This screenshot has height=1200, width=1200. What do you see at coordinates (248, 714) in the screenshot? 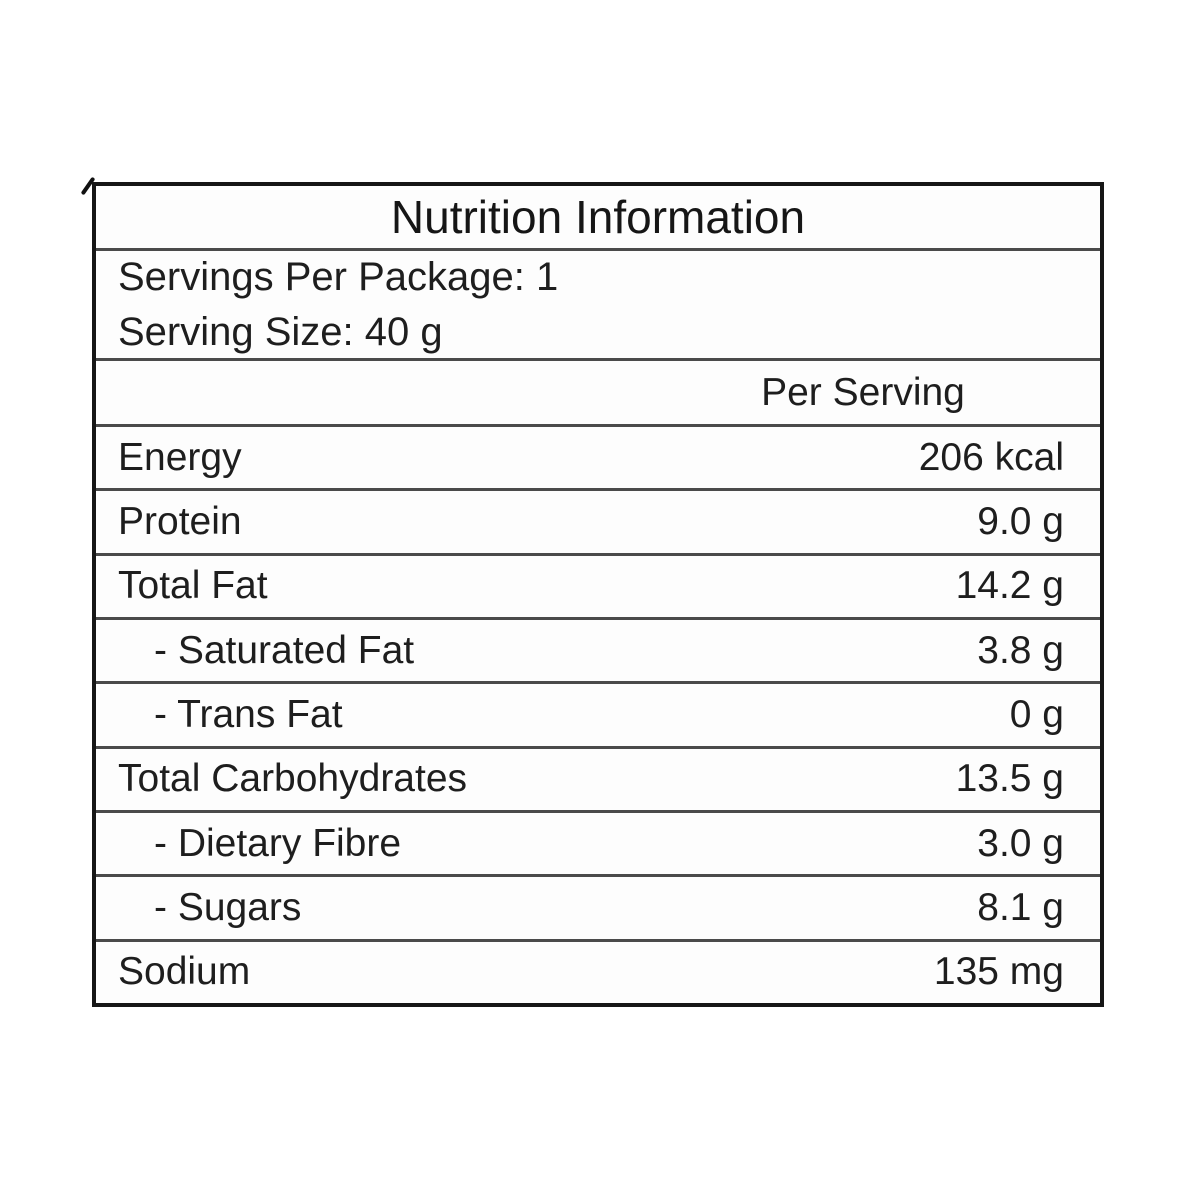
I see `row-label: - Trans Fat` at bounding box center [248, 714].